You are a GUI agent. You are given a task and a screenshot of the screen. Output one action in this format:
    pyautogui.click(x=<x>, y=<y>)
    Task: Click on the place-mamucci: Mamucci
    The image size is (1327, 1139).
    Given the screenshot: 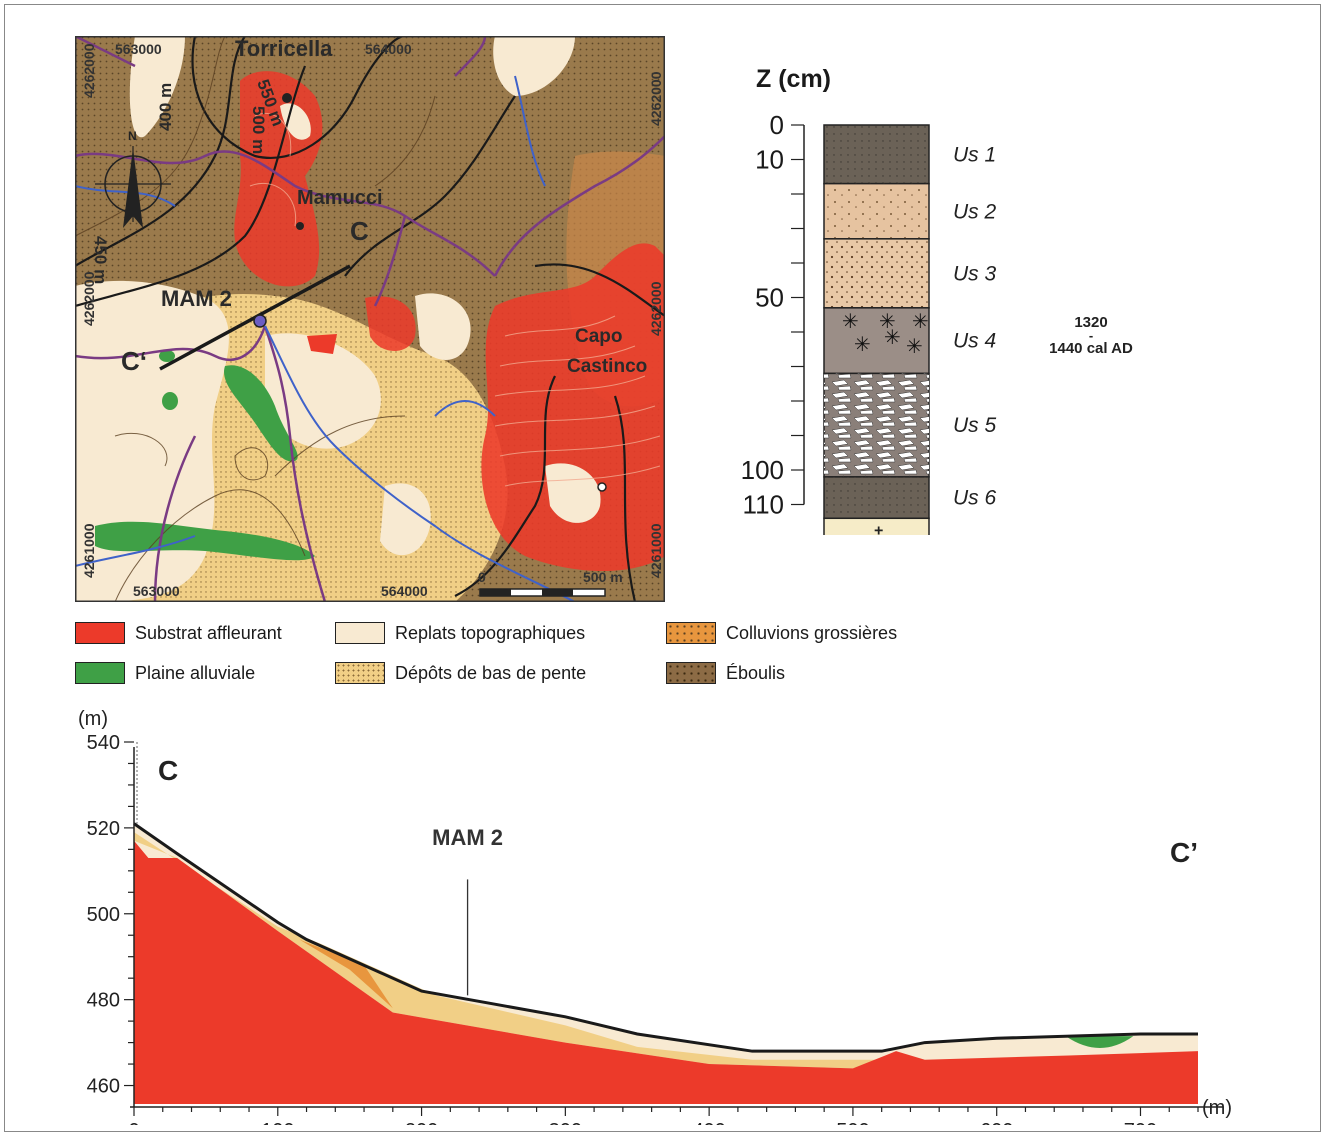 What is the action you would take?
    pyautogui.click(x=340, y=198)
    